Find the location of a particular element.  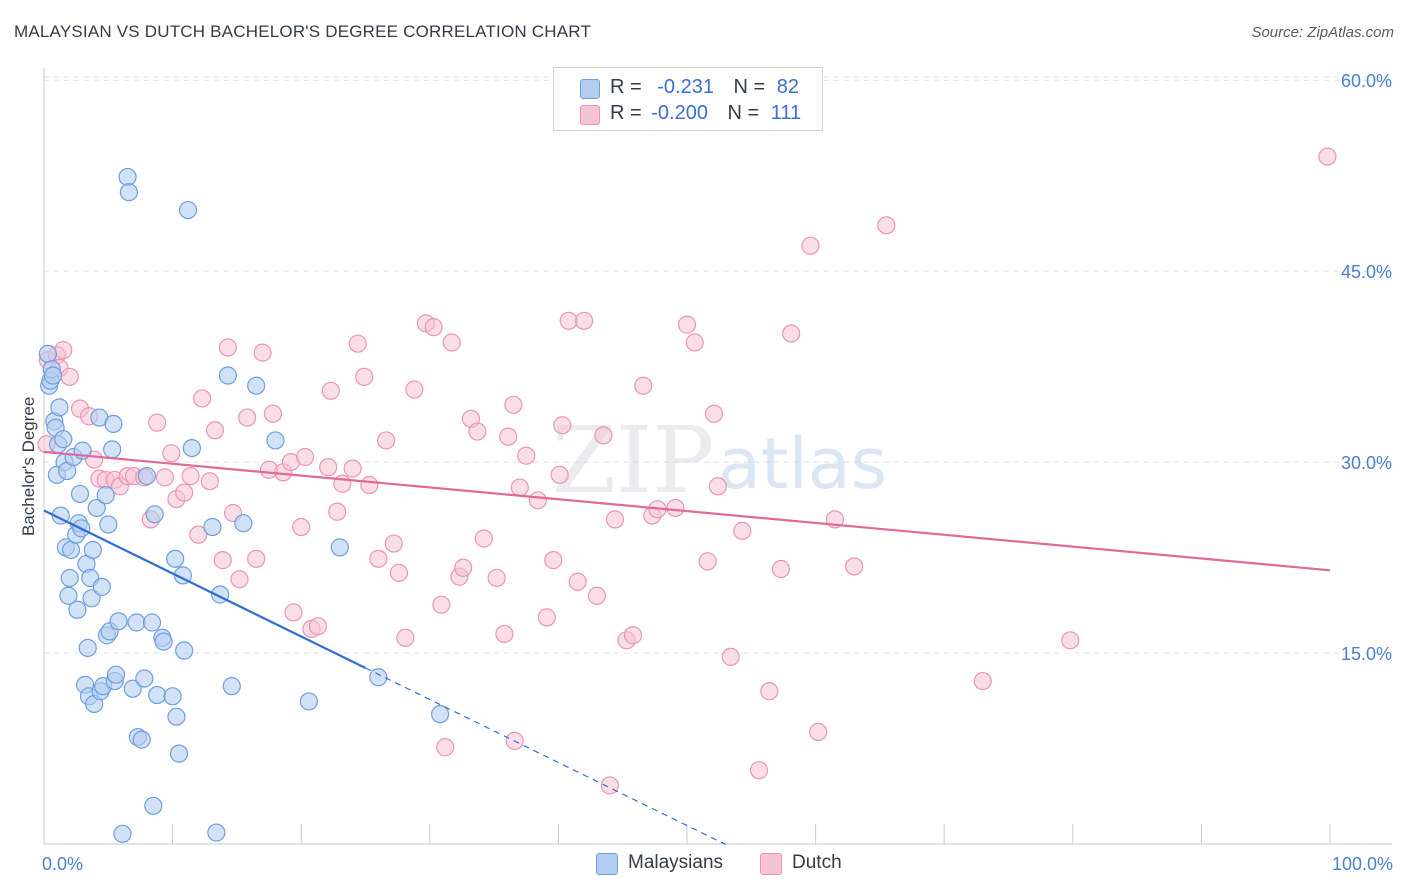

r-value: -0.231 is located at coordinates (685, 87).